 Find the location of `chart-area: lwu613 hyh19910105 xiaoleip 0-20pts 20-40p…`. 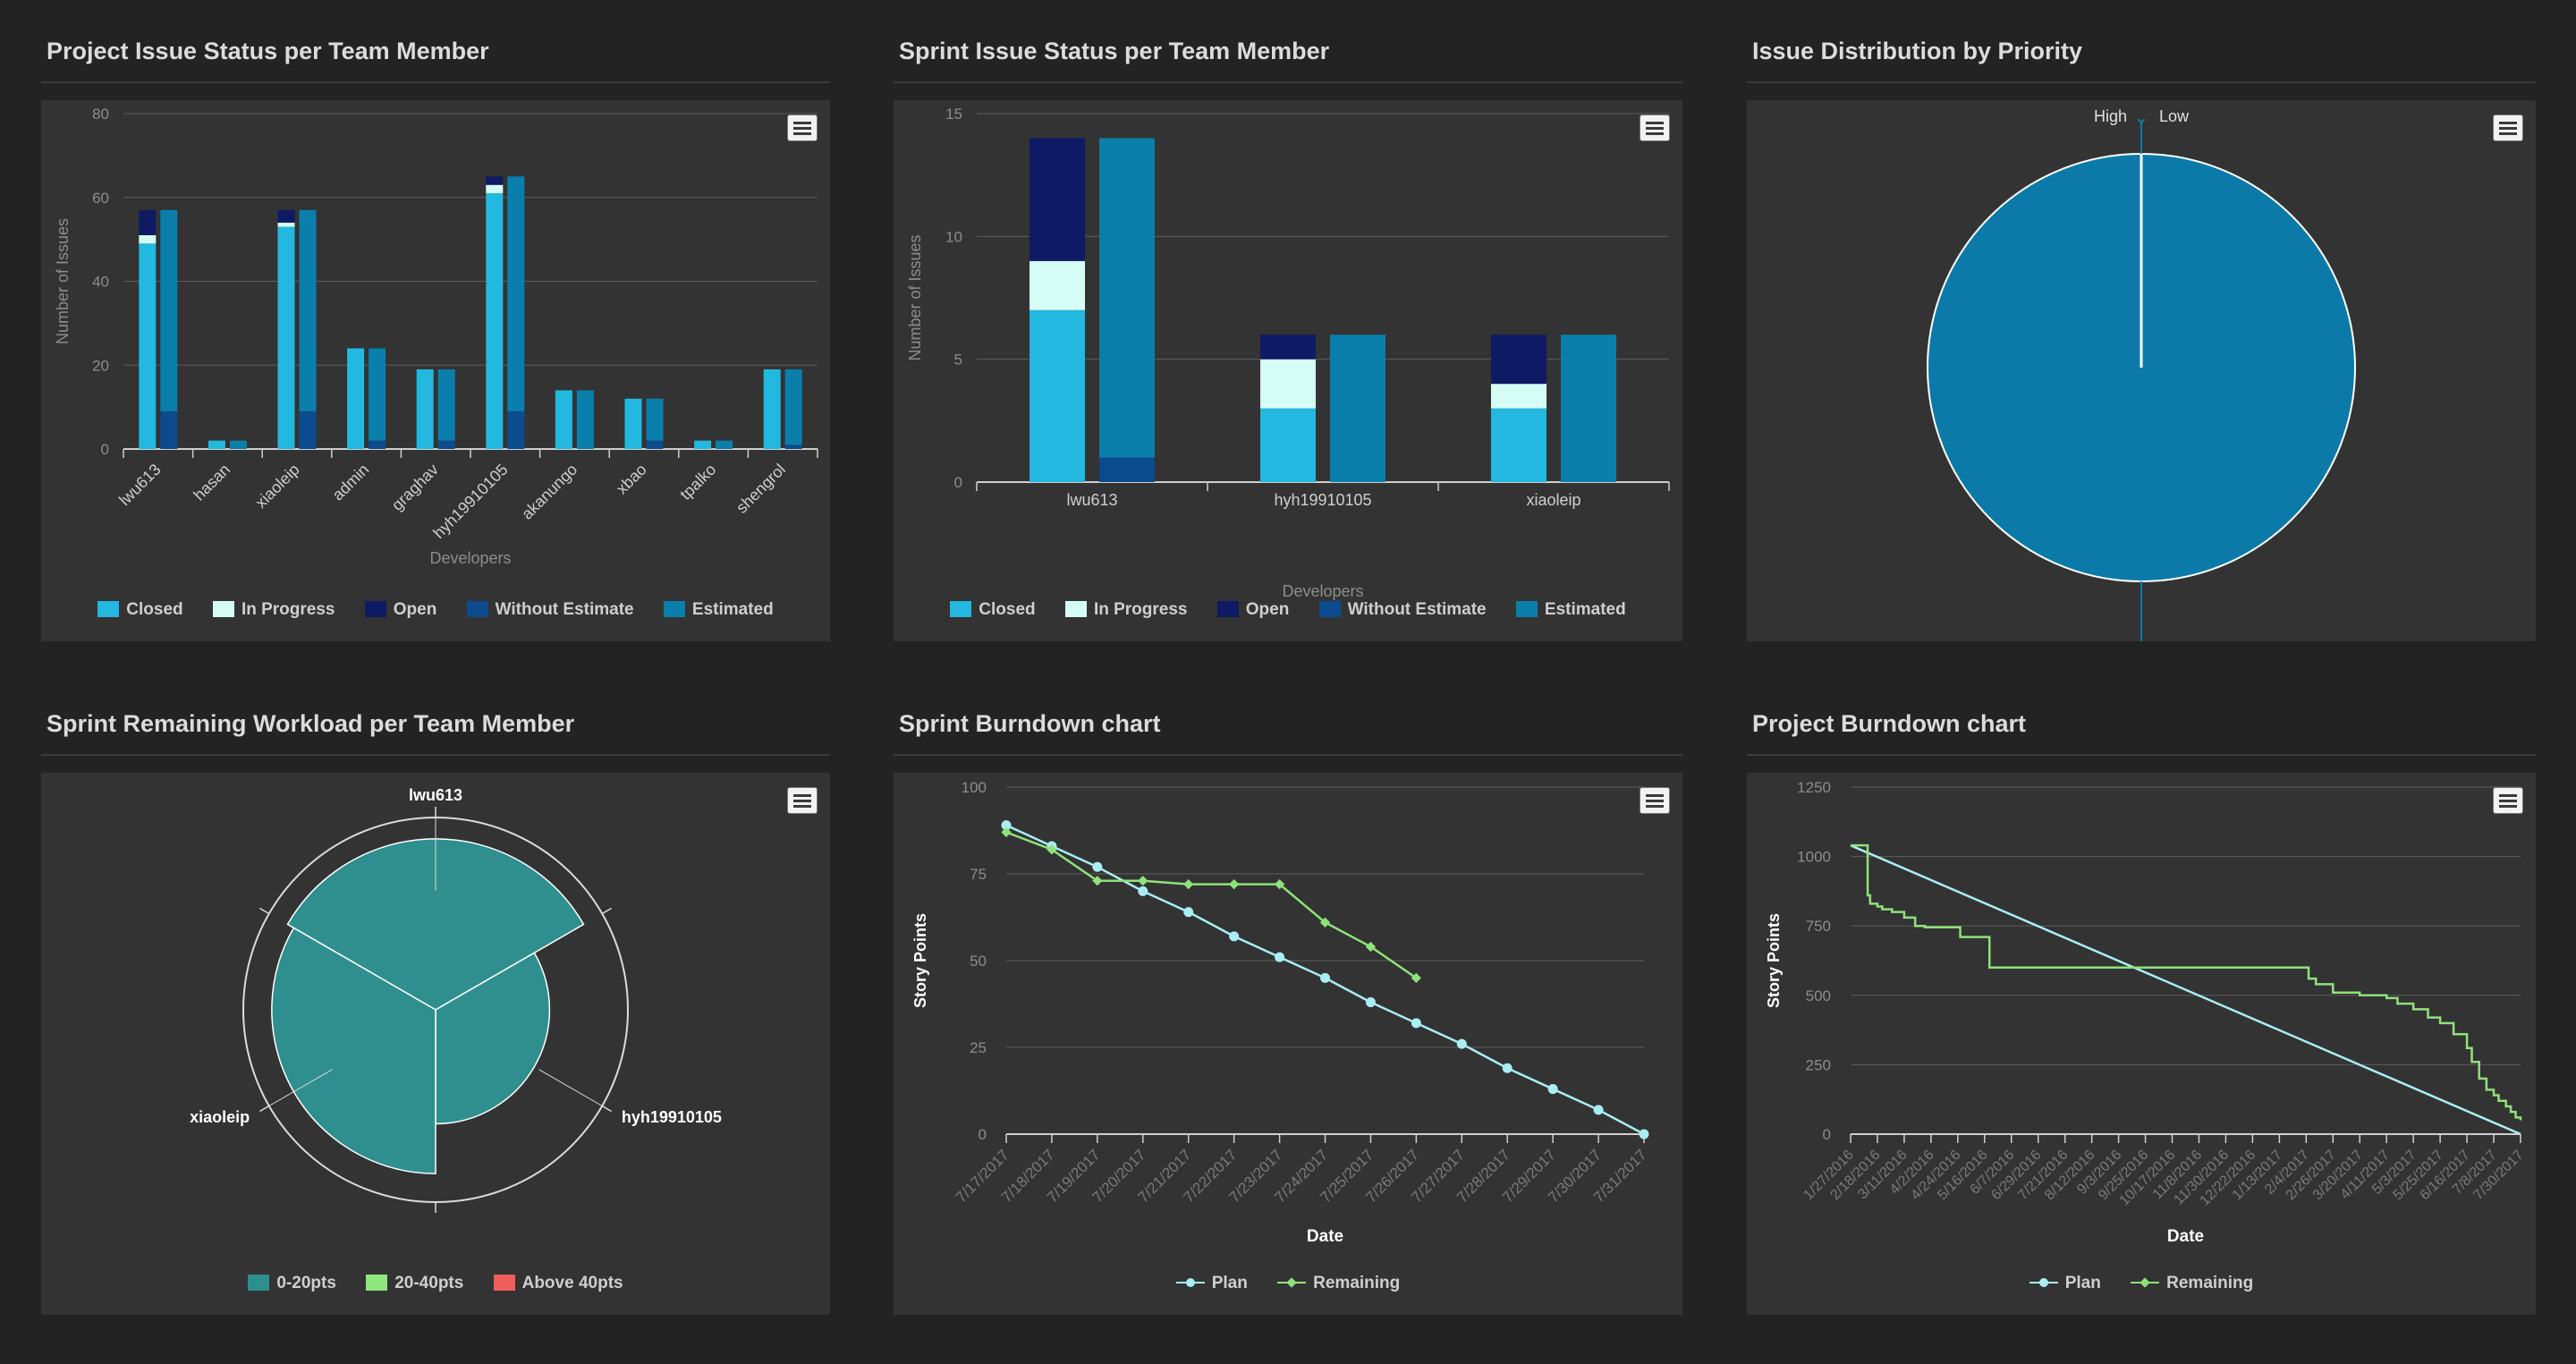

chart-area: lwu613 hyh19910105 xiaoleip 0-20pts 20-40p… is located at coordinates (435, 1044).